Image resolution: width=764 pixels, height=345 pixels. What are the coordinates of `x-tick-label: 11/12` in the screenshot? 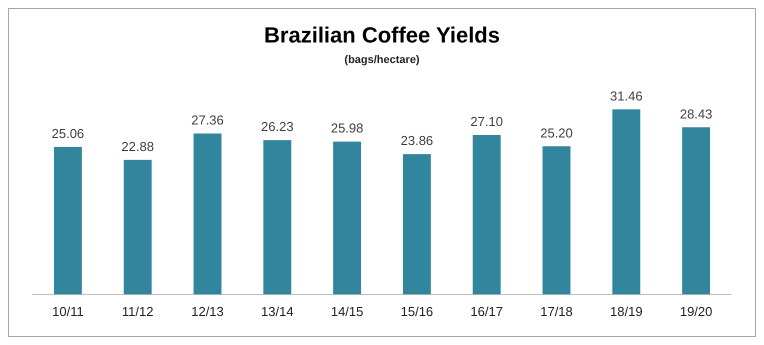 It's located at (138, 311).